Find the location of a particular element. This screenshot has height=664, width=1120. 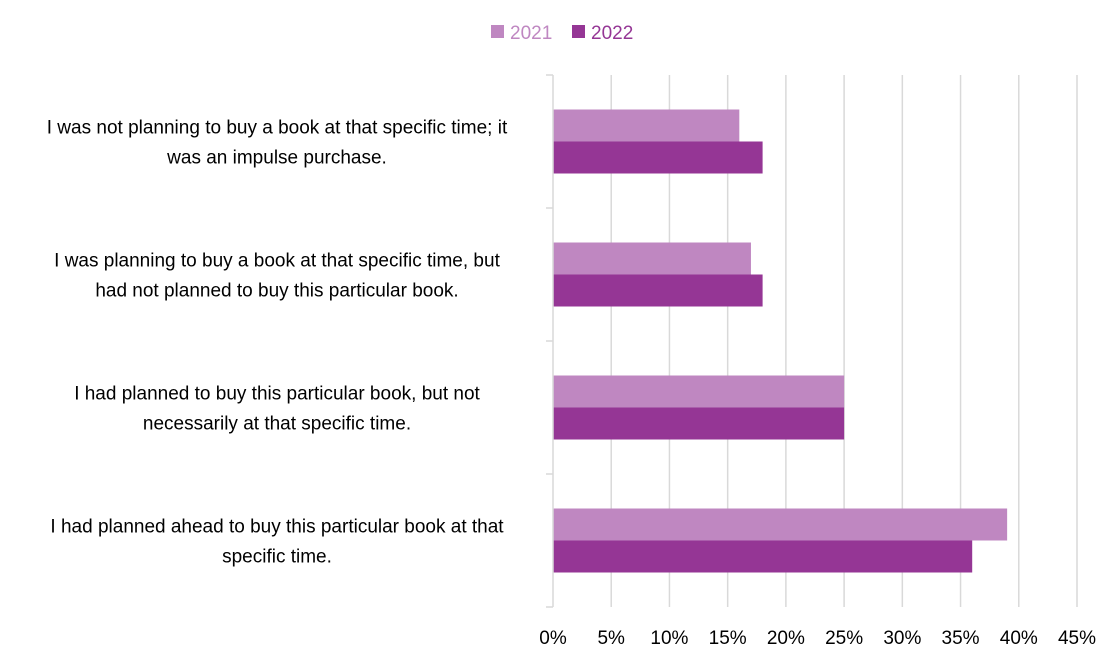

legend: 2021 2022 is located at coordinates (562, 33).